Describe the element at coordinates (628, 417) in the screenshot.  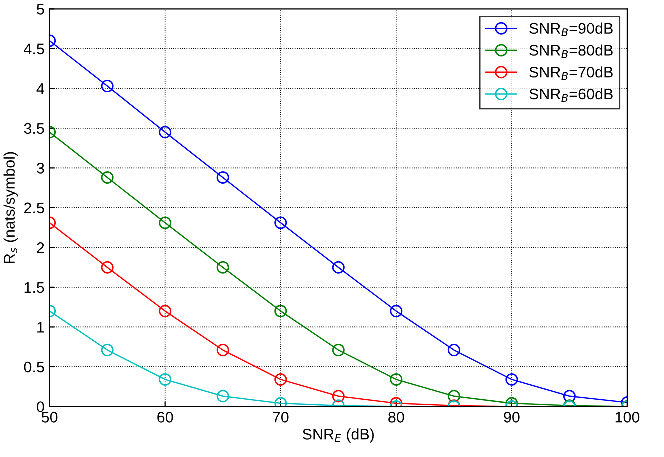
I see `x-tick-label: 100` at that location.